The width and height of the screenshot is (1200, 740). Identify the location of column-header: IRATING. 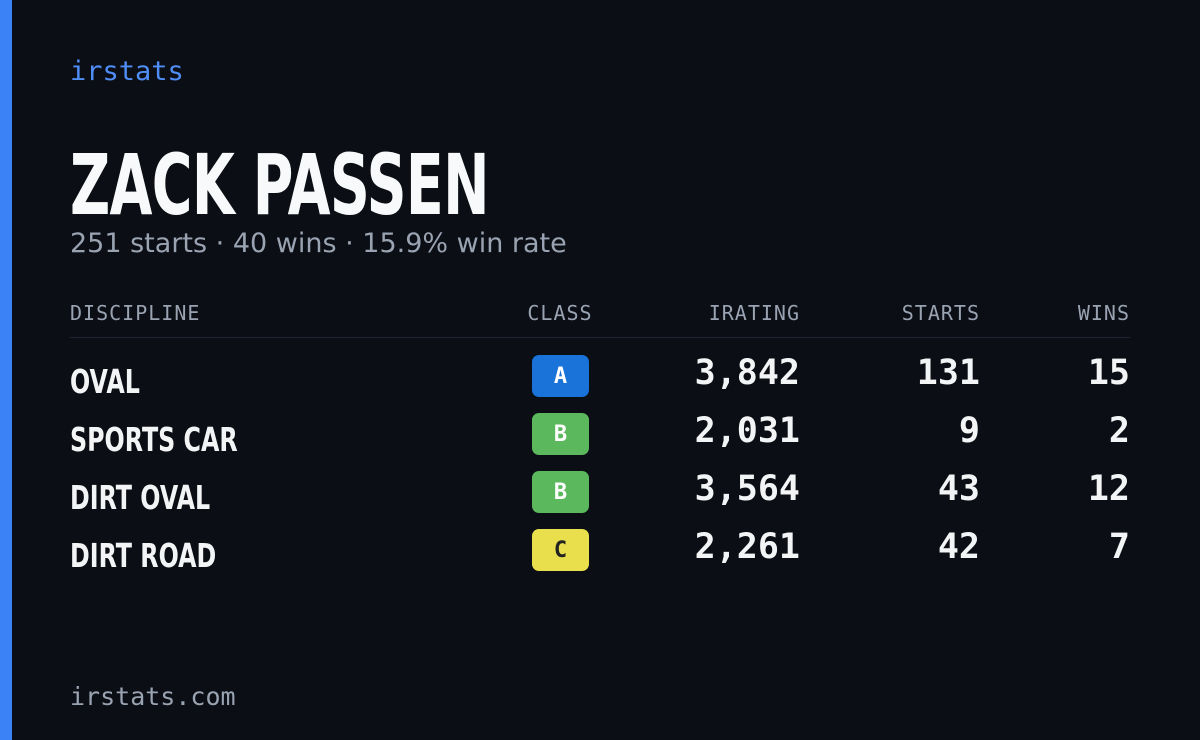
(754, 313).